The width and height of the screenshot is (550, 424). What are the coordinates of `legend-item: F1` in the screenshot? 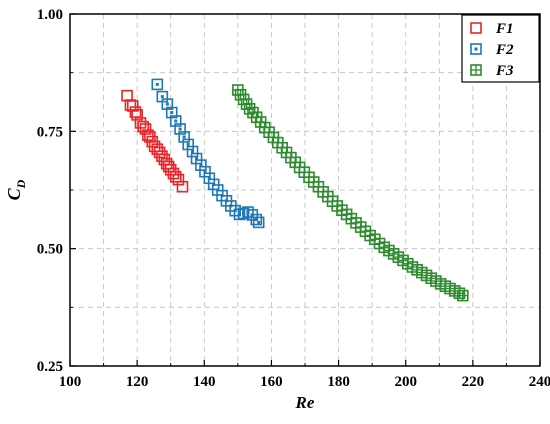 It's located at (492, 29).